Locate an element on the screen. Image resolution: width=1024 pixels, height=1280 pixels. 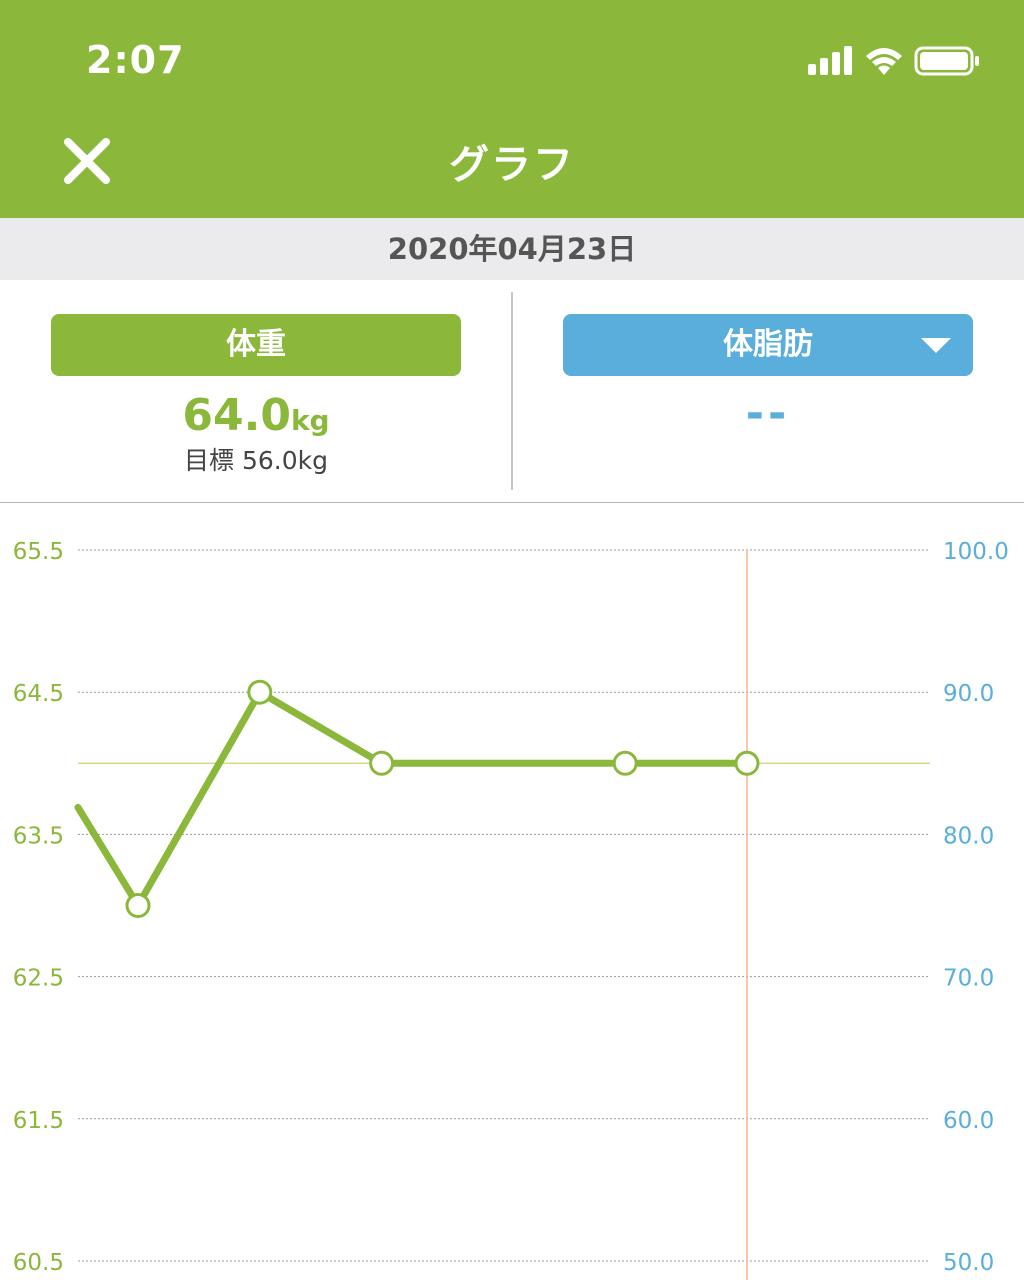
left-axis-tick: 65.5 is located at coordinates (38, 552).